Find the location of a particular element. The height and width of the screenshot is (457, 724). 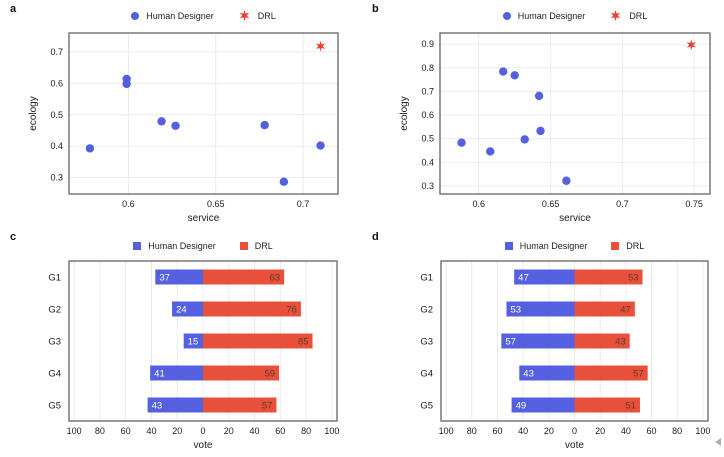

bar-value-label: 49 is located at coordinates (521, 405).